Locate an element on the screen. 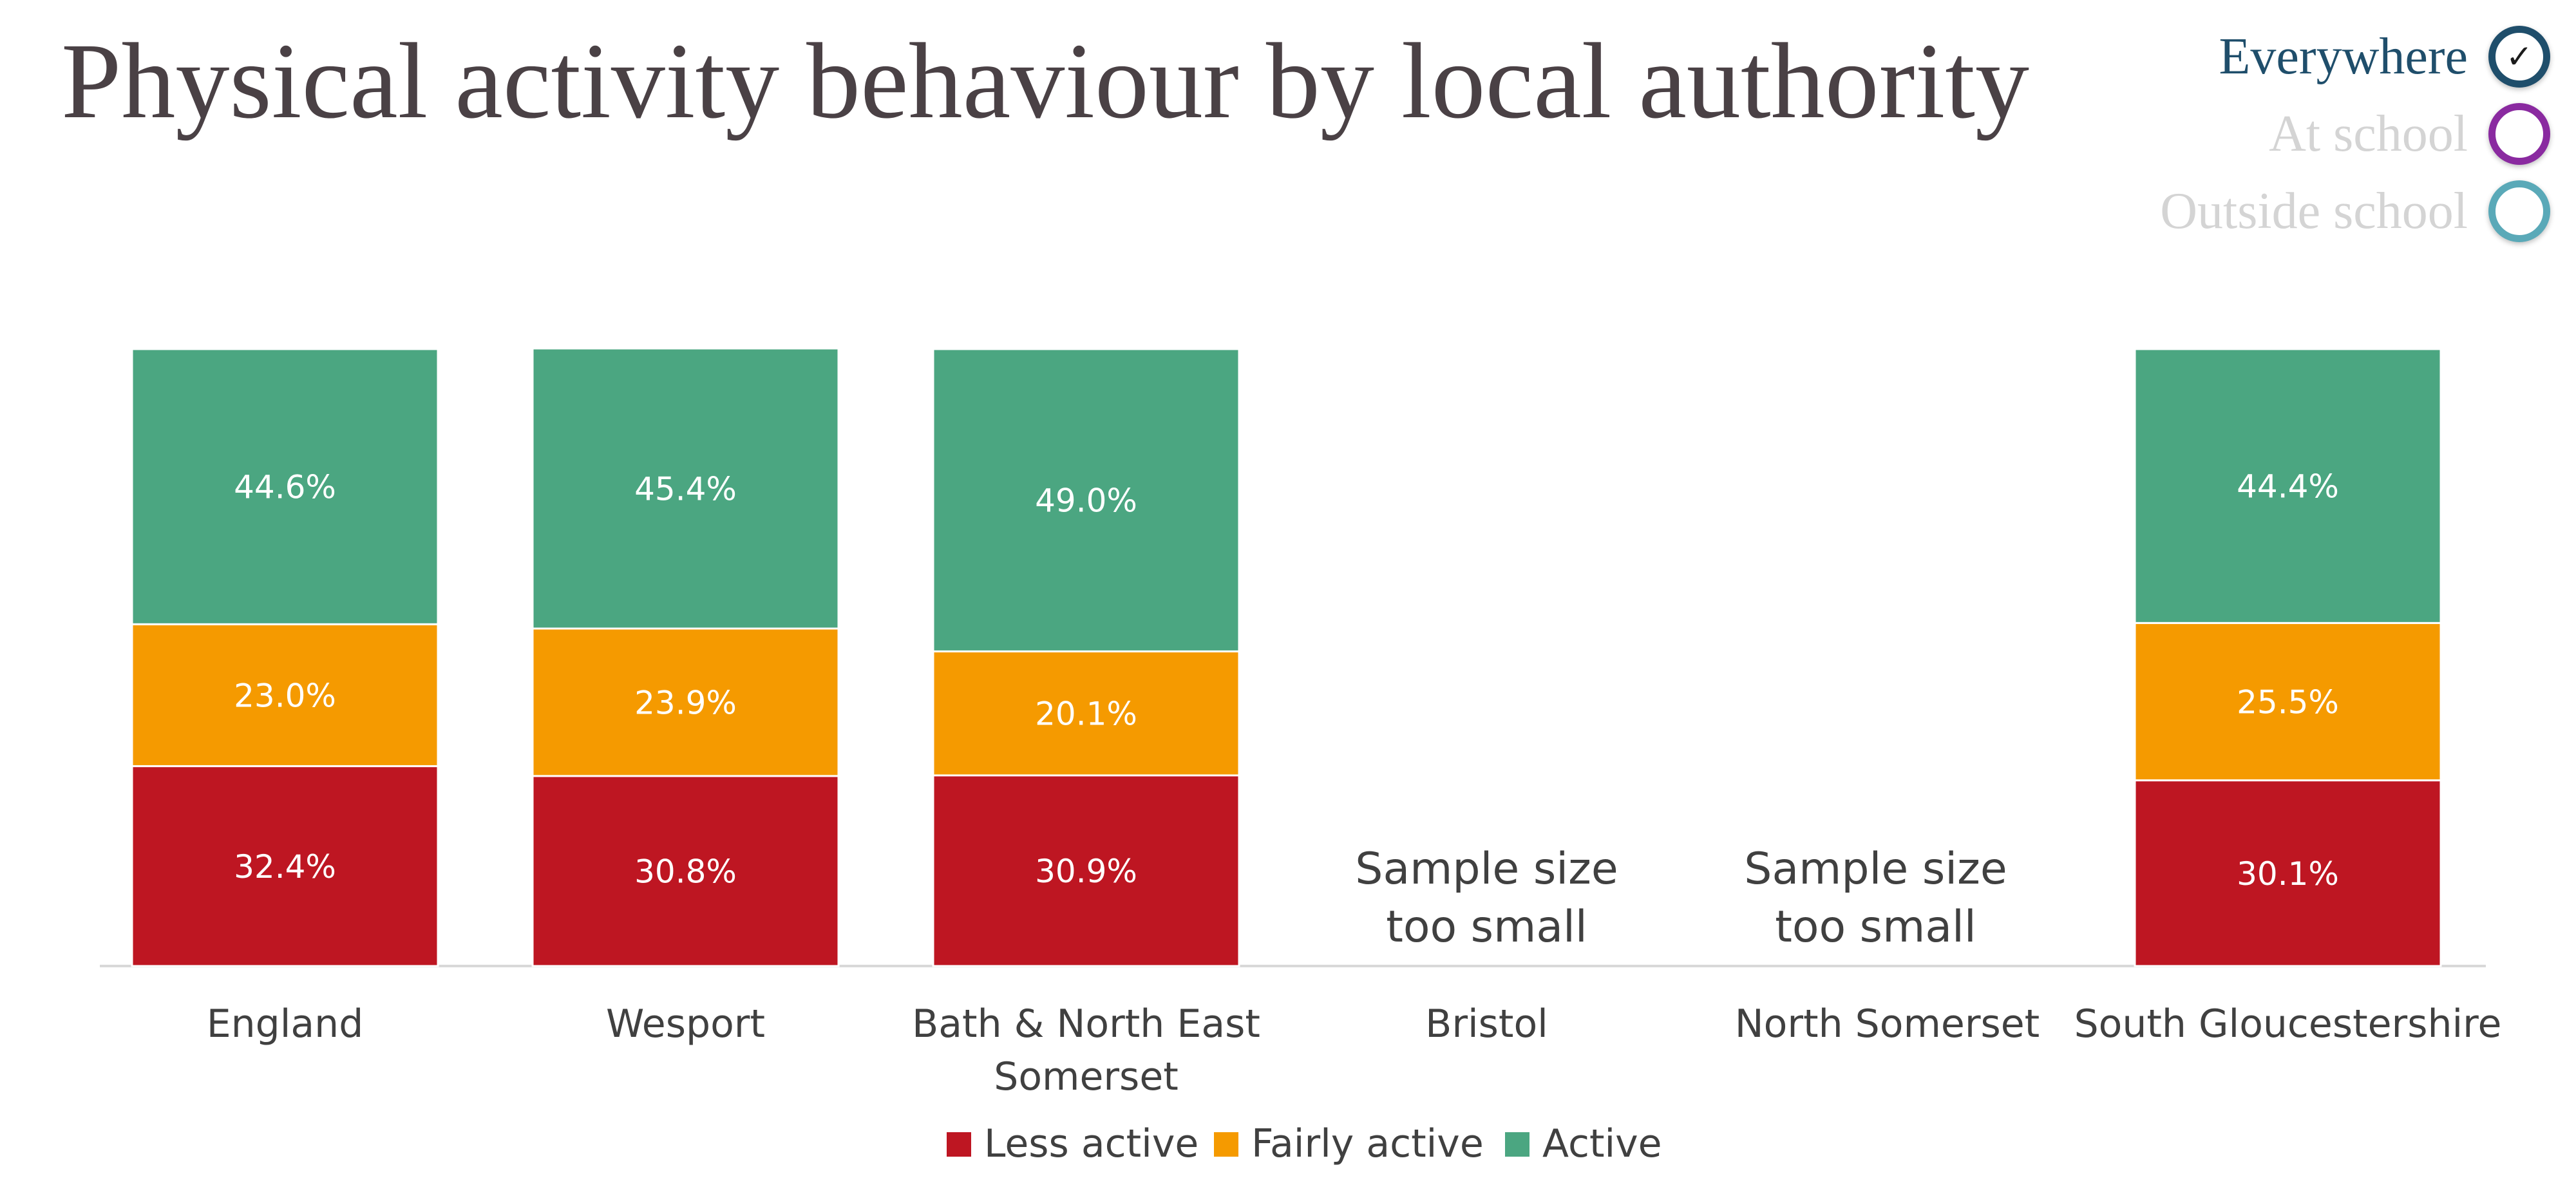 The width and height of the screenshot is (2576, 1185). x-tick-label: Wesport is located at coordinates (685, 1024).